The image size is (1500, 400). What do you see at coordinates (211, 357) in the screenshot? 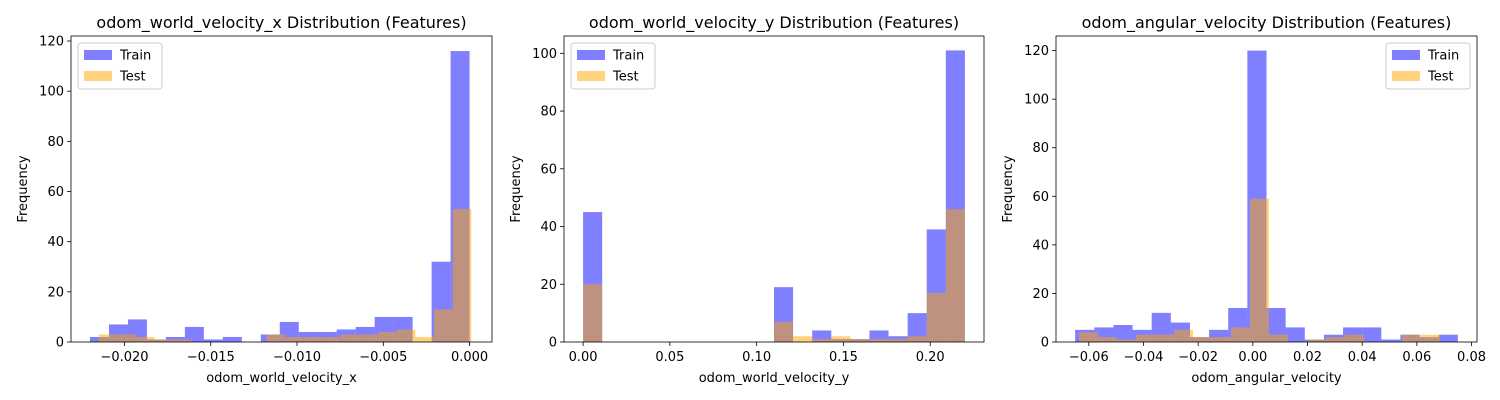
I see `x-tick-label: −0.015` at bounding box center [211, 357].